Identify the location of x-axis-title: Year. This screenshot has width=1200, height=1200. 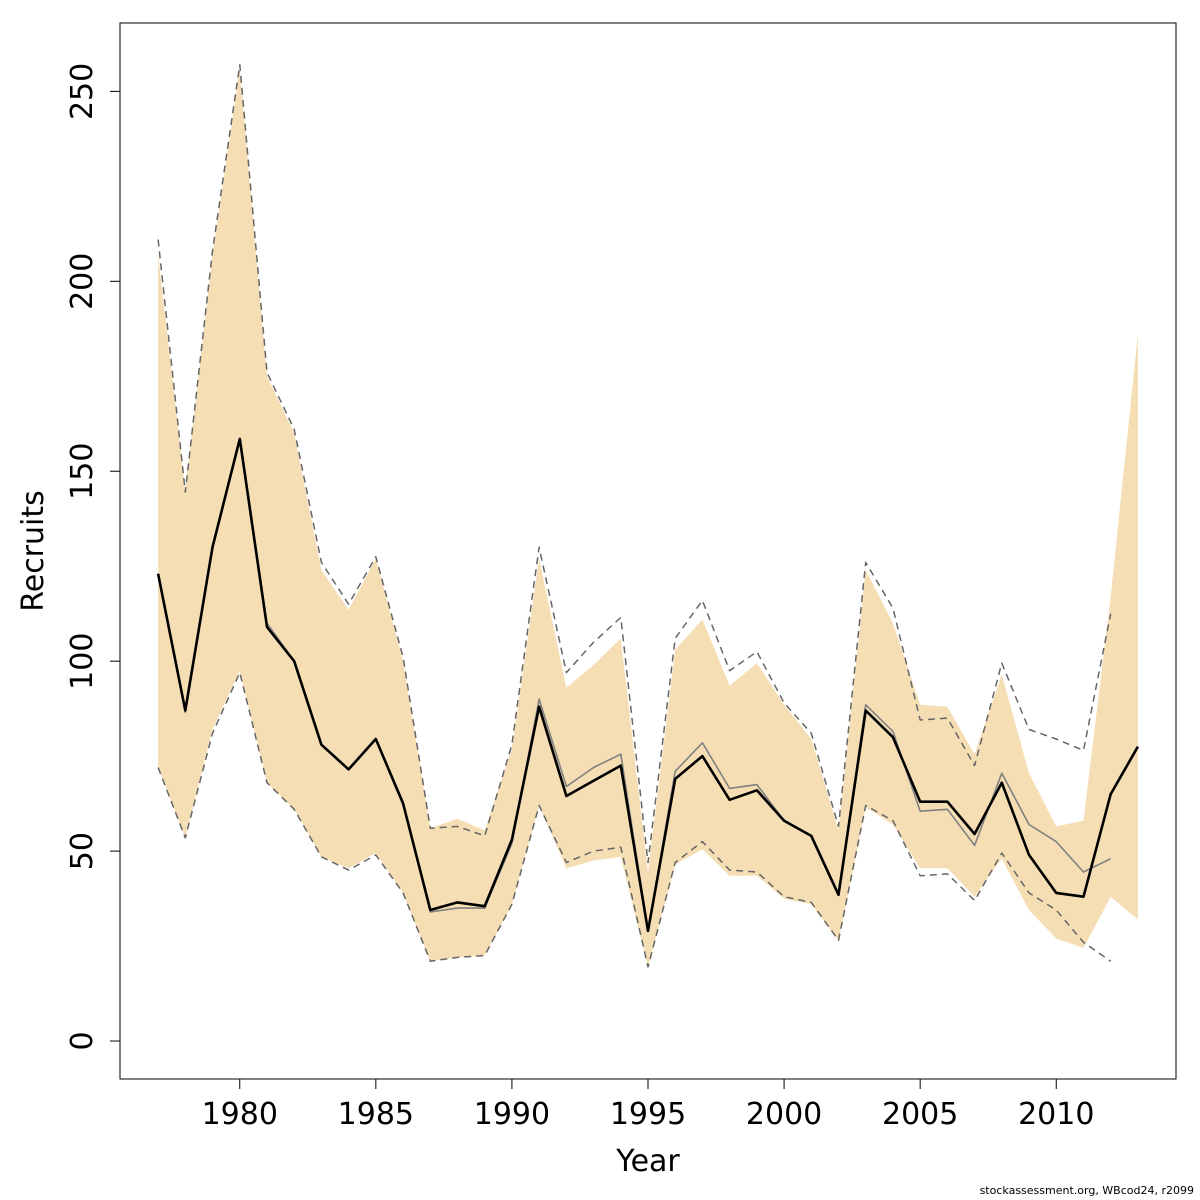
(647, 1161).